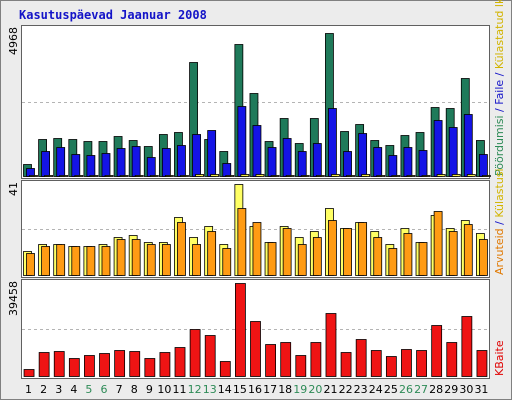 The height and width of the screenshot is (400, 512). What do you see at coordinates (134, 389) in the screenshot?
I see `x-tick-label: 8` at bounding box center [134, 389].